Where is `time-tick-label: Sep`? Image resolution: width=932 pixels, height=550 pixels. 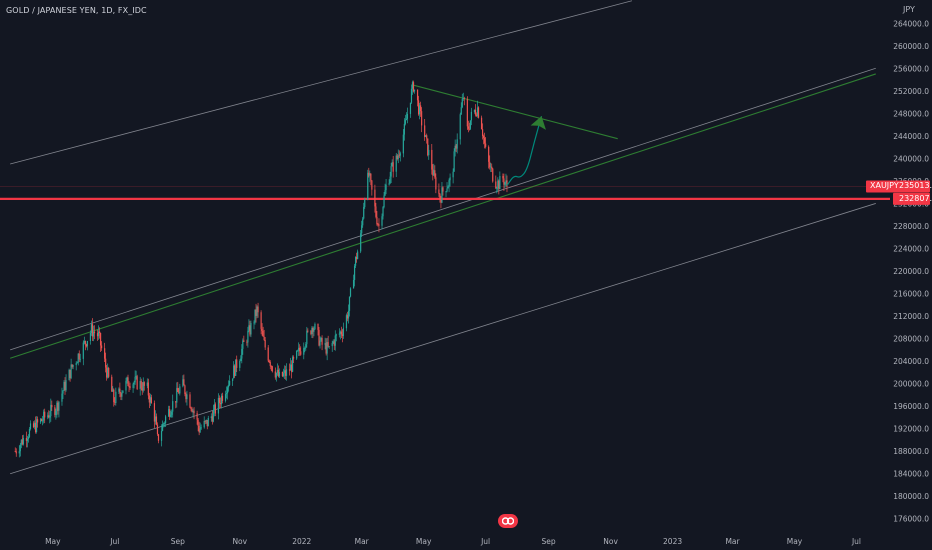
time-tick-label: Sep is located at coordinates (549, 541).